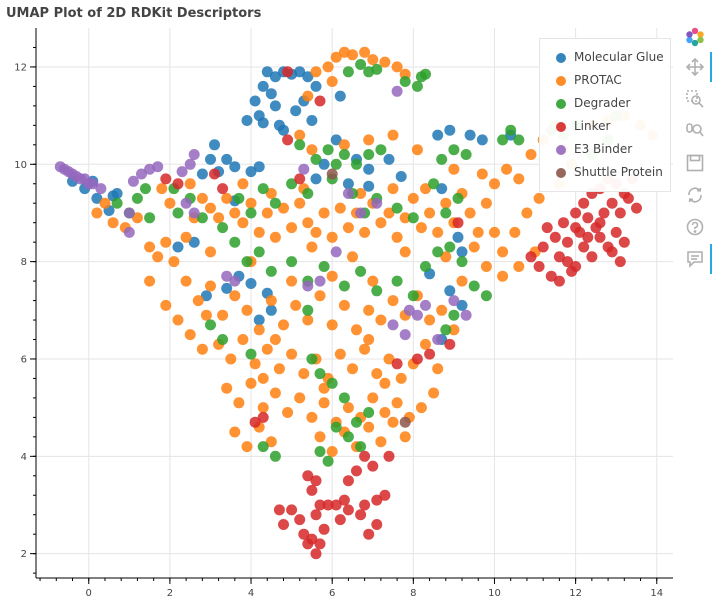 The image size is (723, 611). Describe the element at coordinates (695, 227) in the screenshot. I see `help-icon` at that location.